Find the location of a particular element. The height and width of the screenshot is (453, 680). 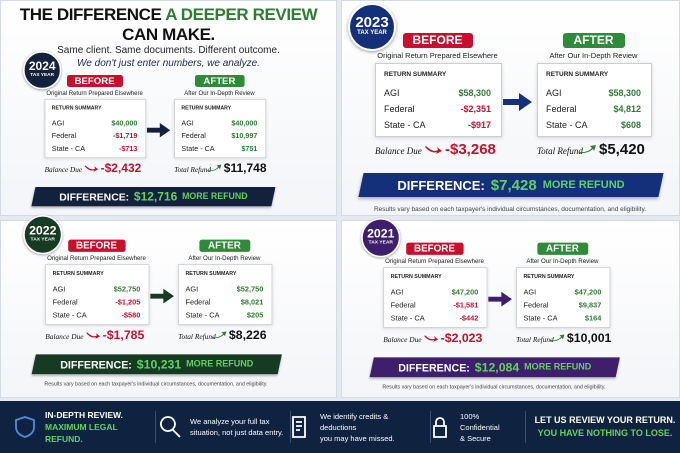

footer-line: MAXIMUM LEGAL REFUND. is located at coordinates (81, 433).